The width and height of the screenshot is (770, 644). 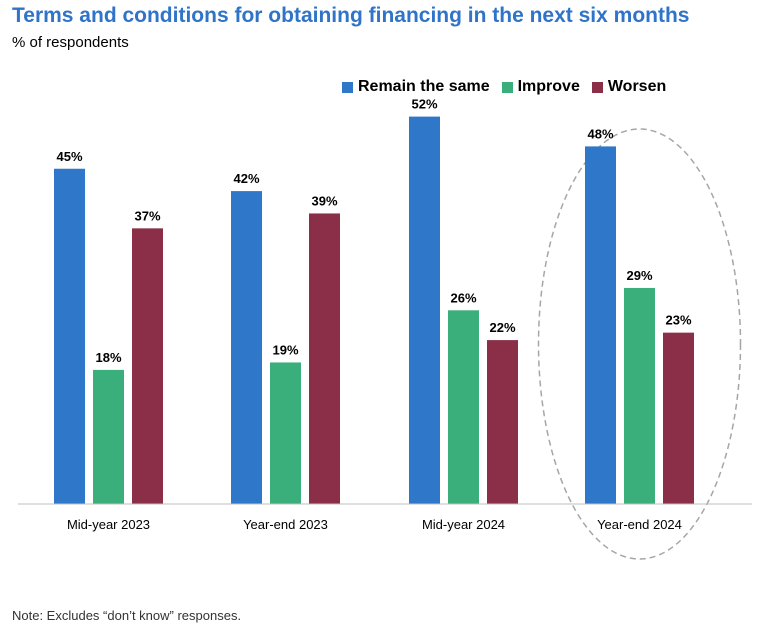 I want to click on data-label-worsen-2: 39%, so click(x=324, y=200).